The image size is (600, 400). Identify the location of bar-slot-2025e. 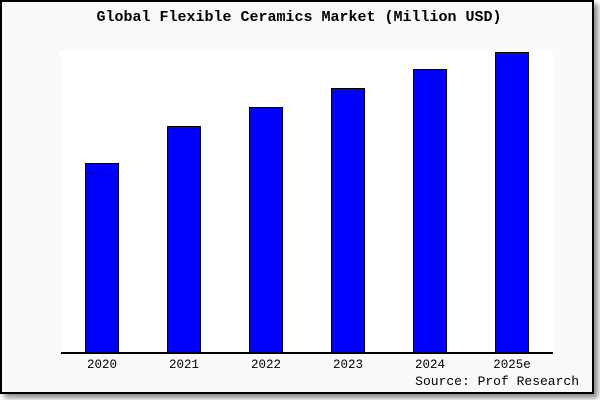
(512, 202).